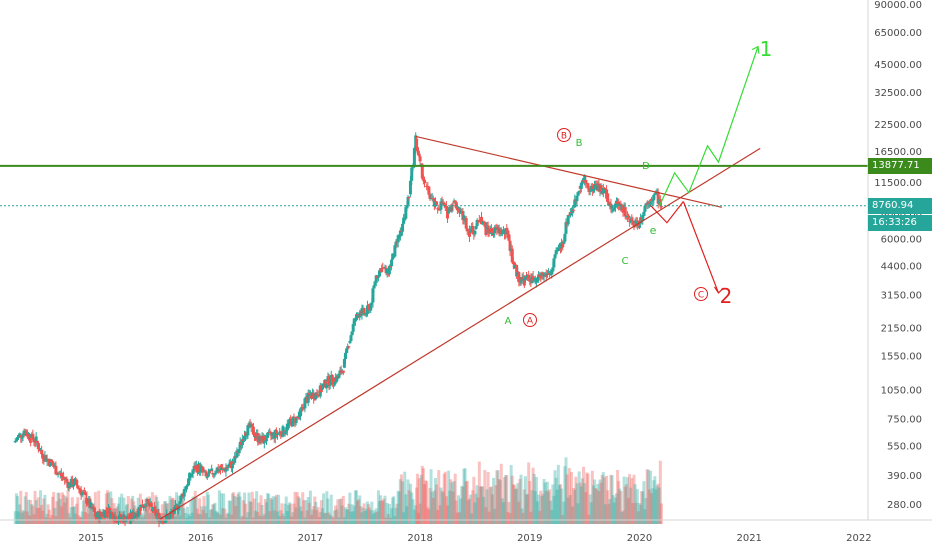  I want to click on wave-label-b-circled: B, so click(564, 137).